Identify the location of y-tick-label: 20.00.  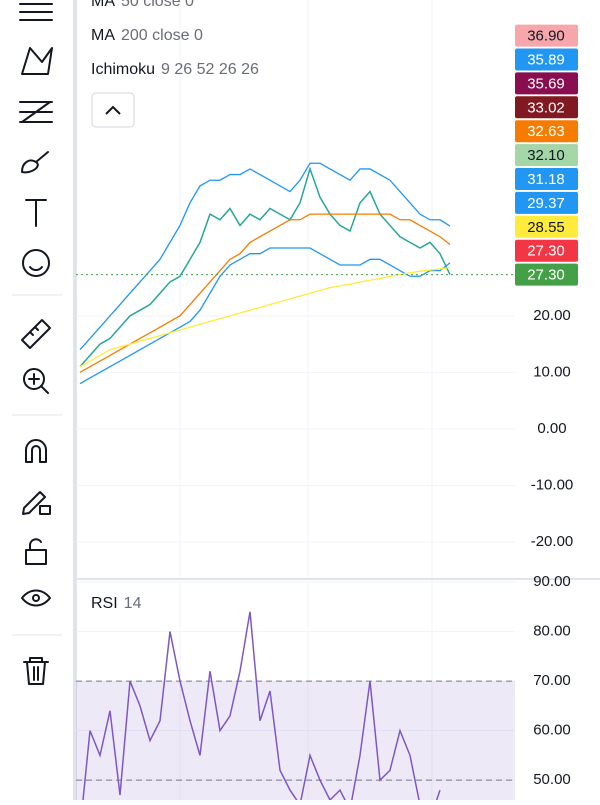
(552, 315).